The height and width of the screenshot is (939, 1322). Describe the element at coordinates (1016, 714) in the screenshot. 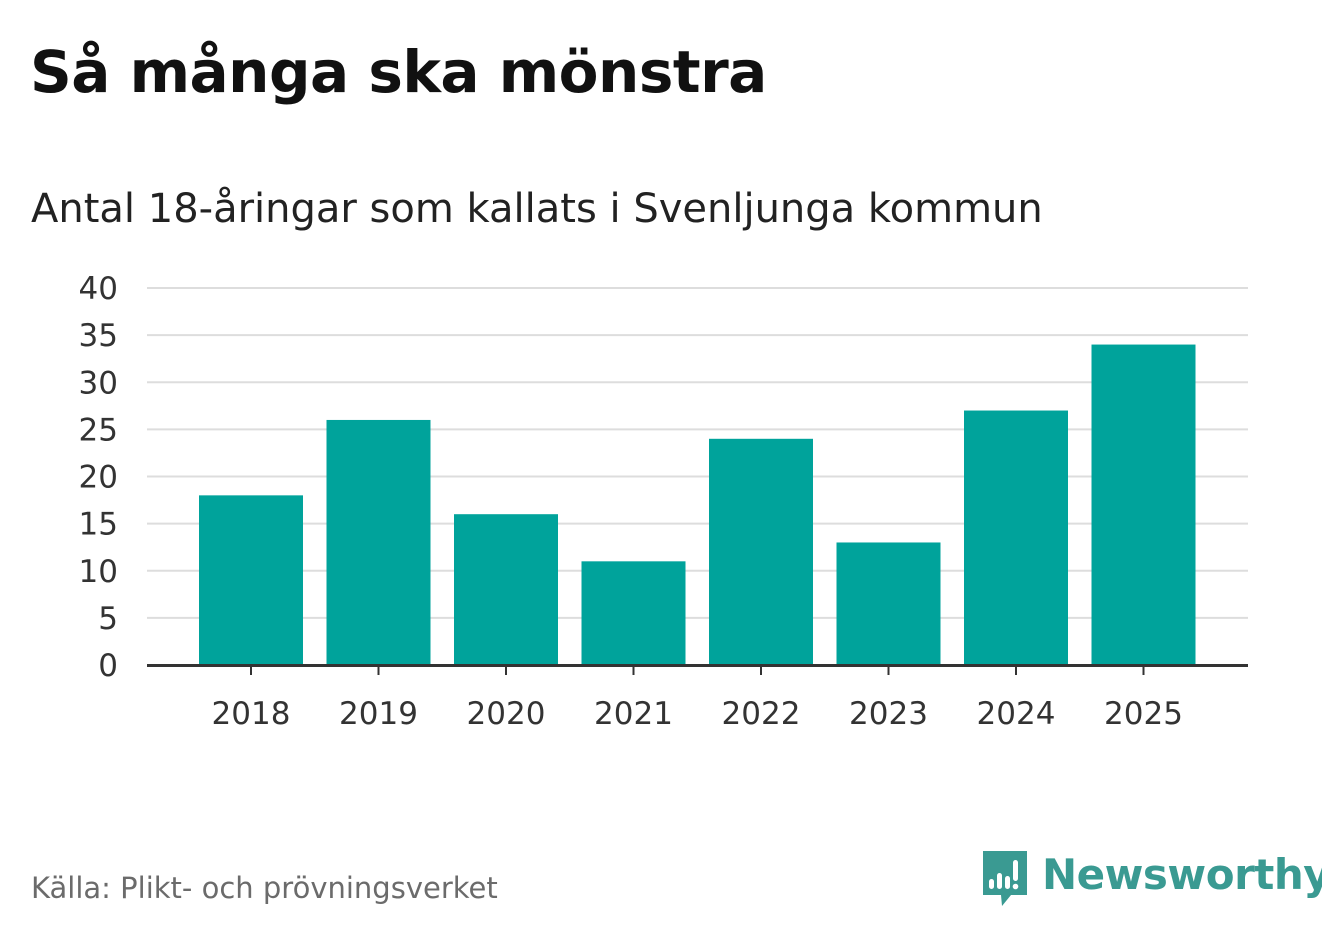

I see `x-tick-label: 2024` at that location.